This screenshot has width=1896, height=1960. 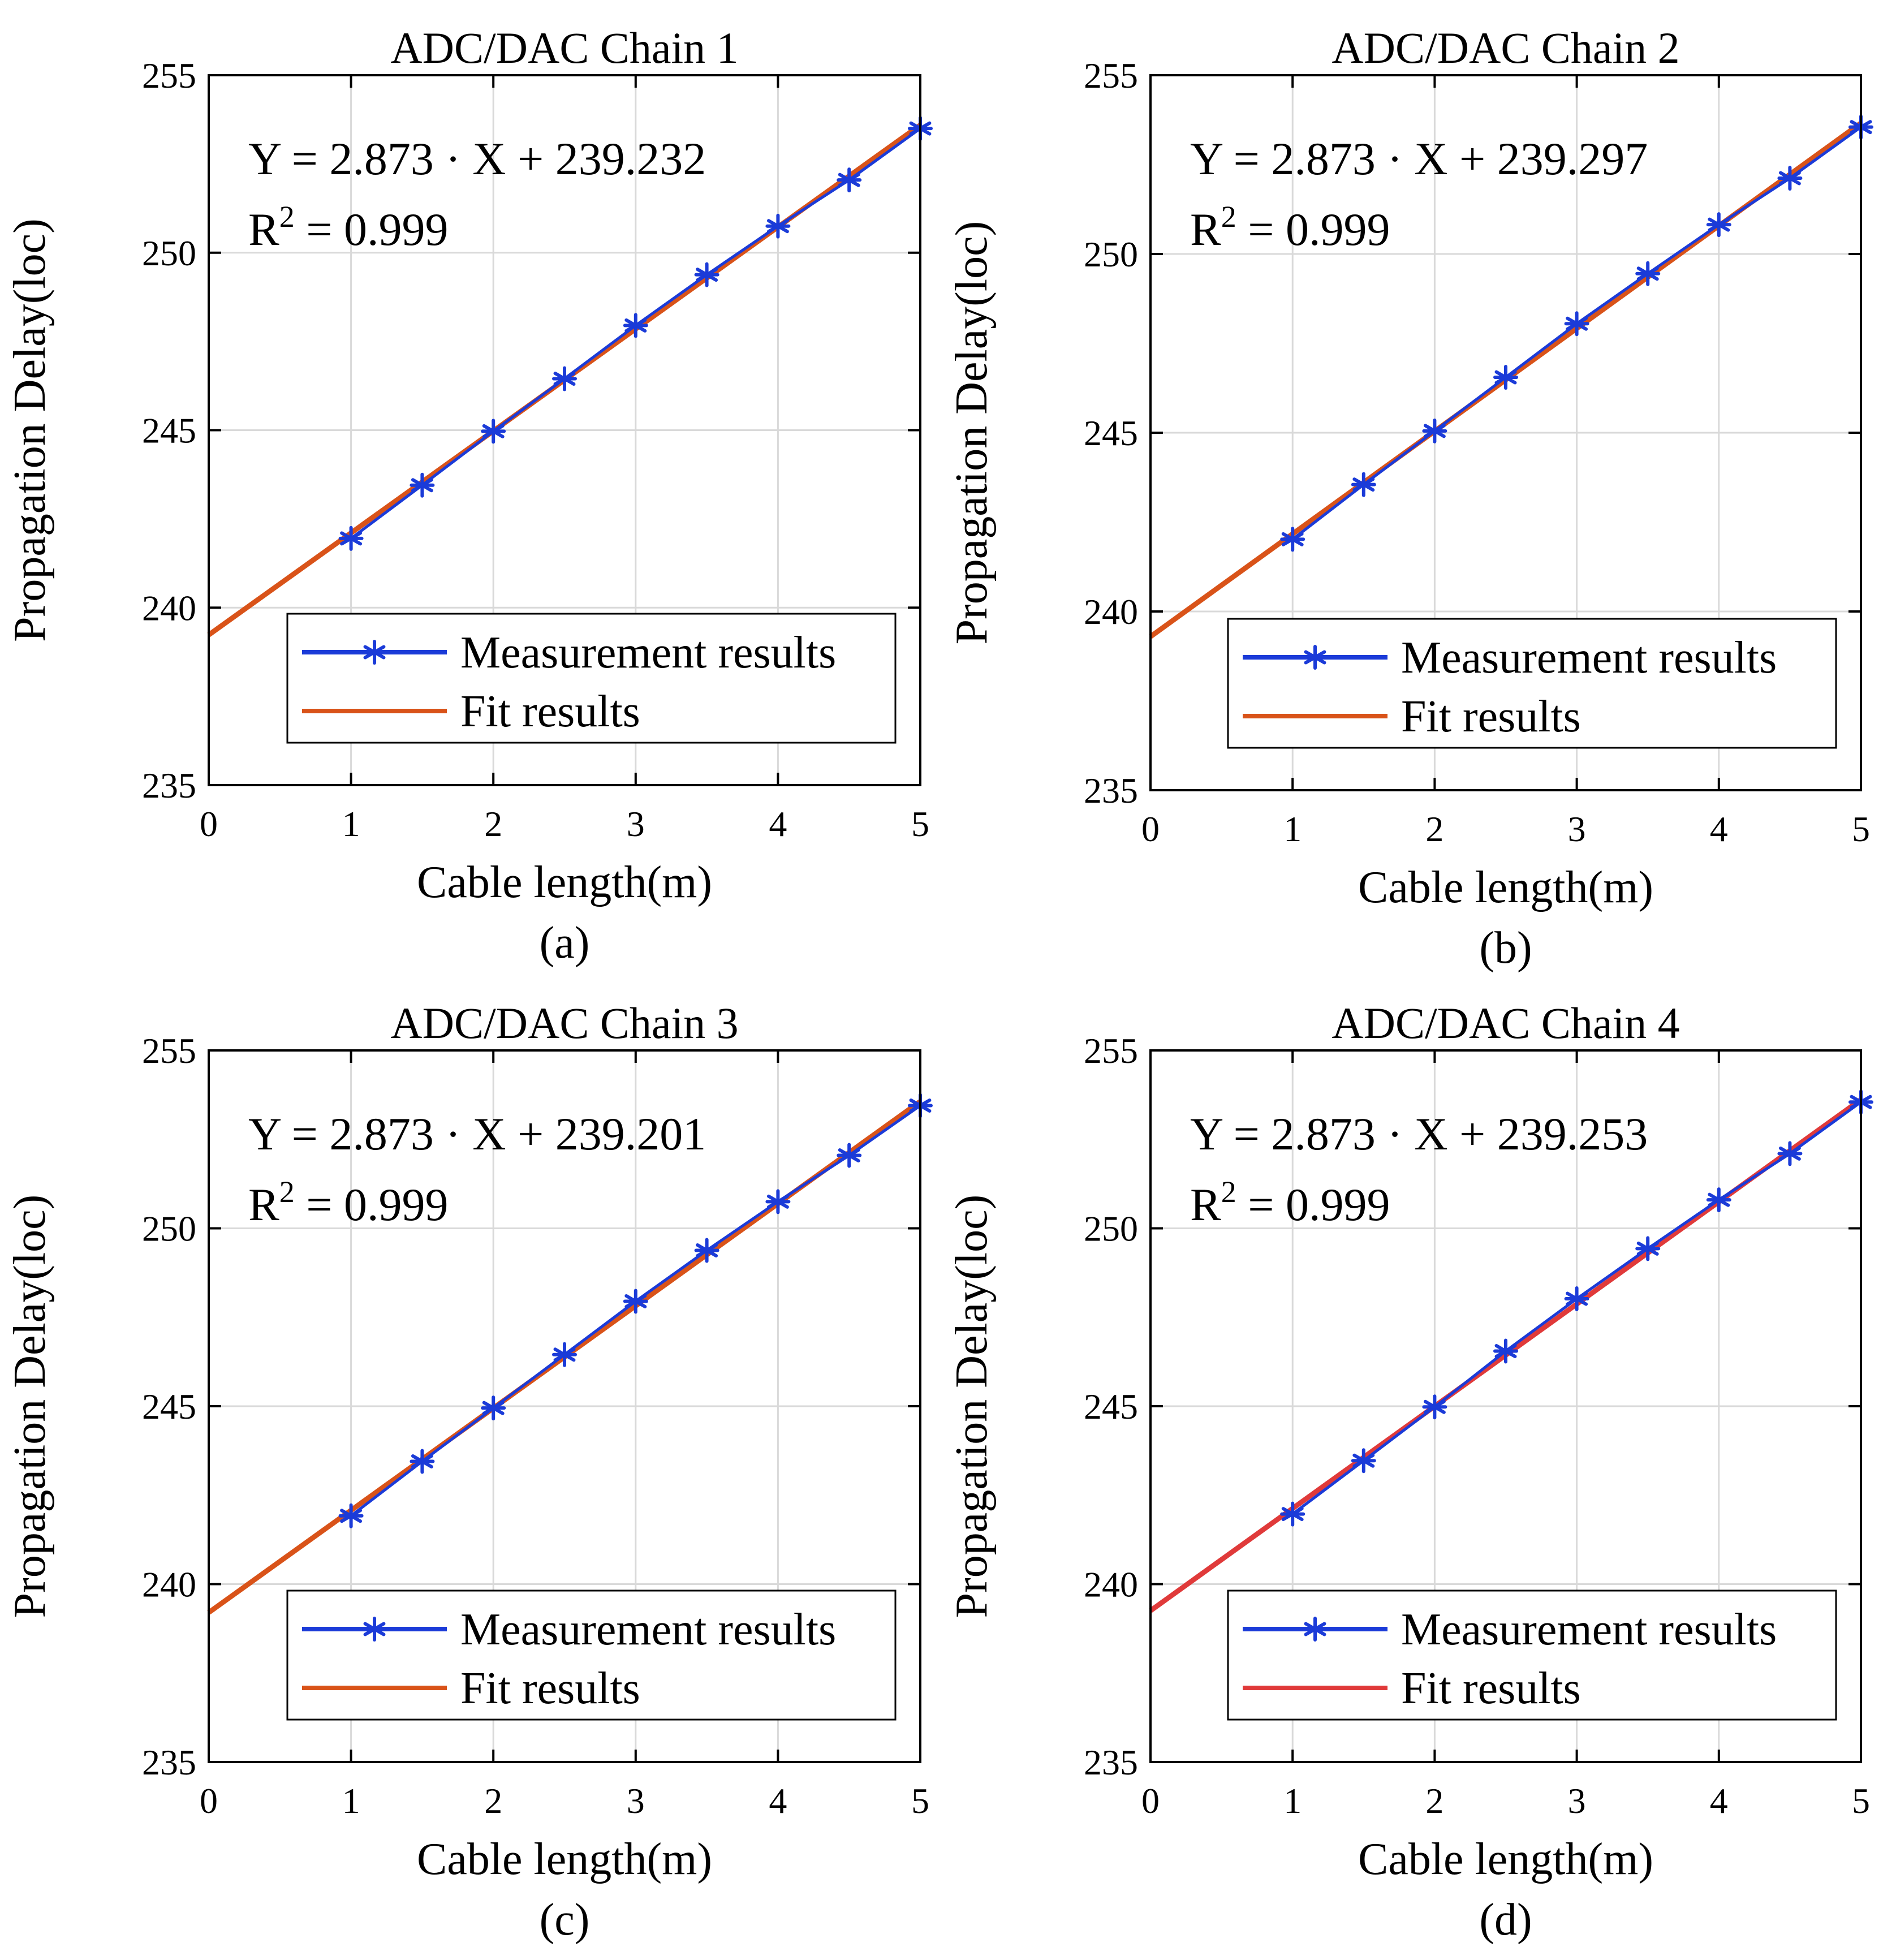 I want to click on fit-equation: Y = 2.873 · X + 239.253, so click(x=1419, y=1134).